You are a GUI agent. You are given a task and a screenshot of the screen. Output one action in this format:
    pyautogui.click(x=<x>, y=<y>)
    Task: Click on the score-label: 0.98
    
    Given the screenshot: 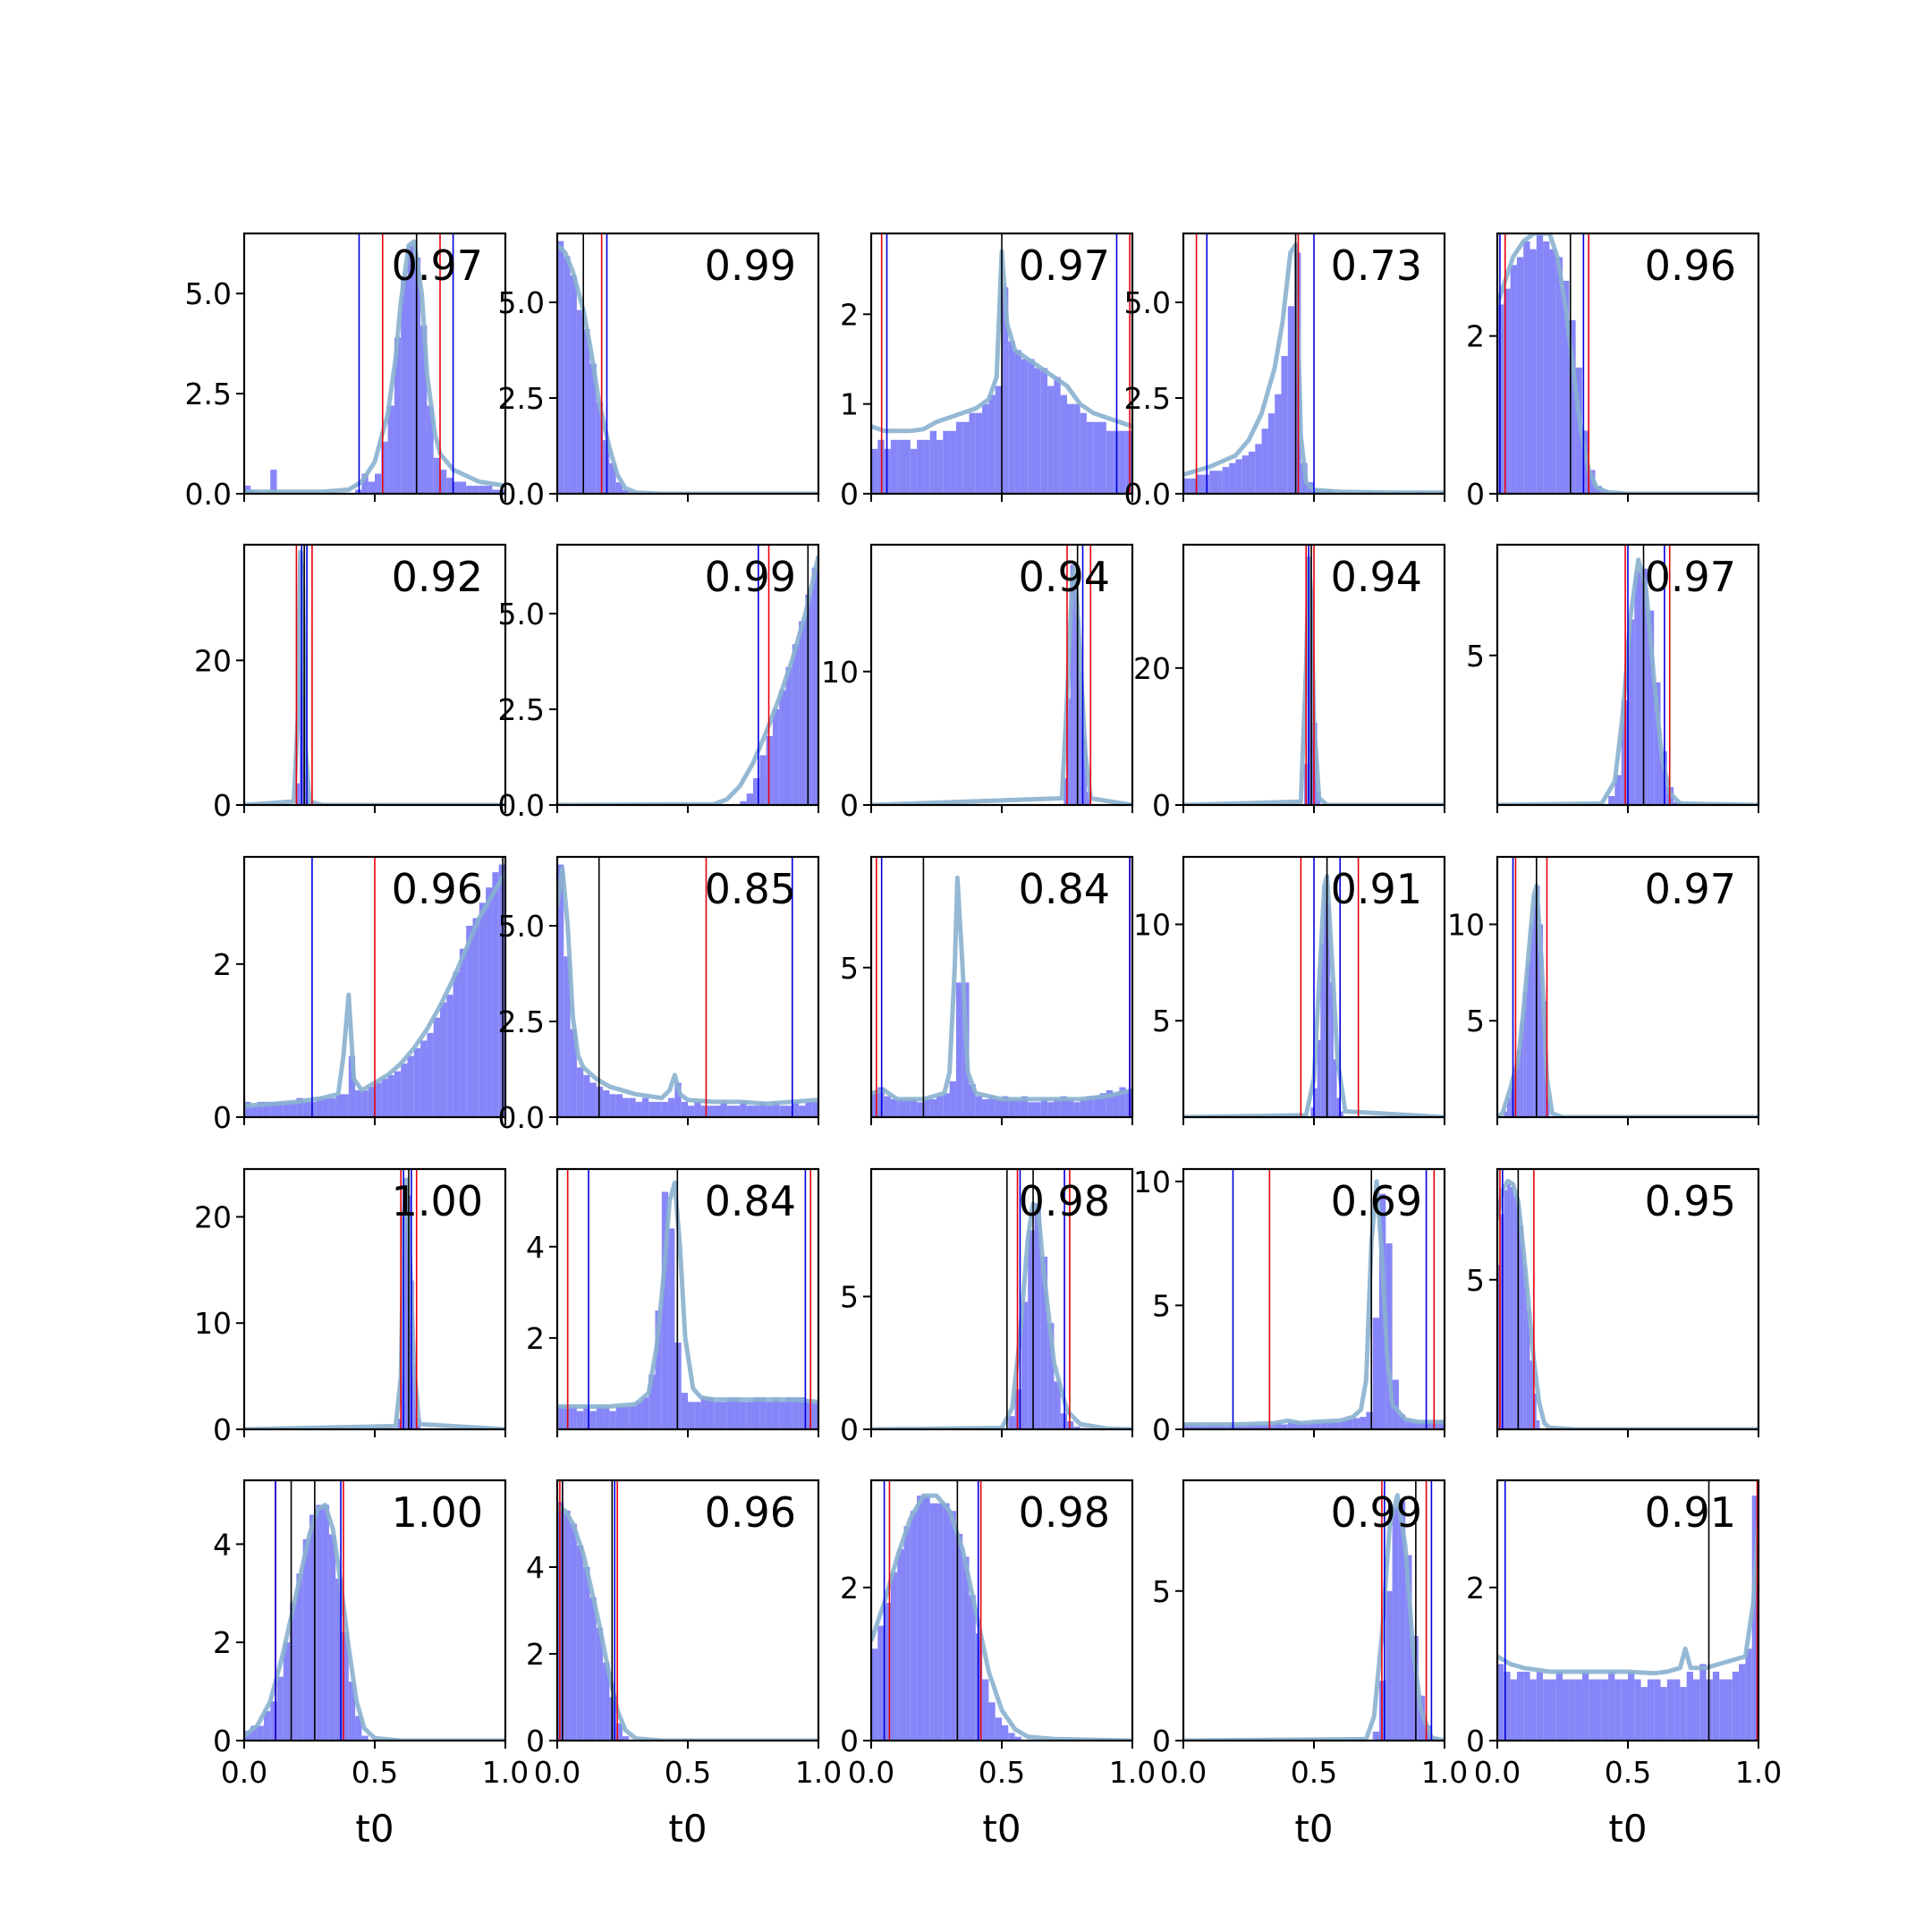 What is the action you would take?
    pyautogui.click(x=1064, y=1201)
    